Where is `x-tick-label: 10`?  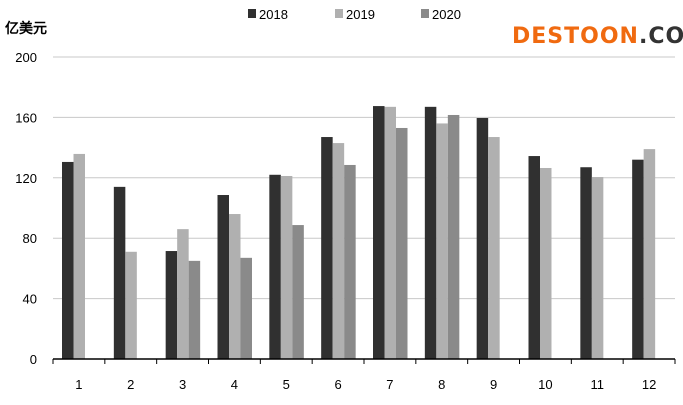 x-tick-label: 10 is located at coordinates (545, 384).